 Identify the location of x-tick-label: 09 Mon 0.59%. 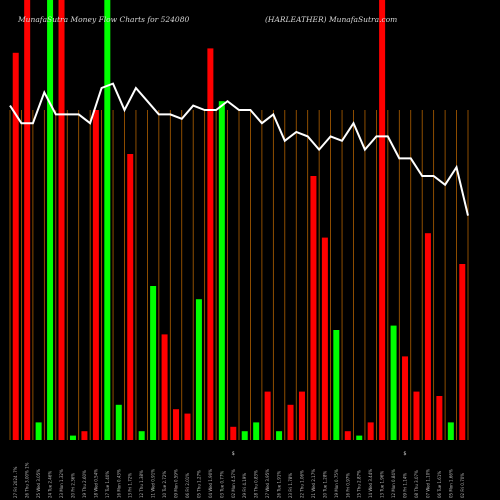
(176, 483).